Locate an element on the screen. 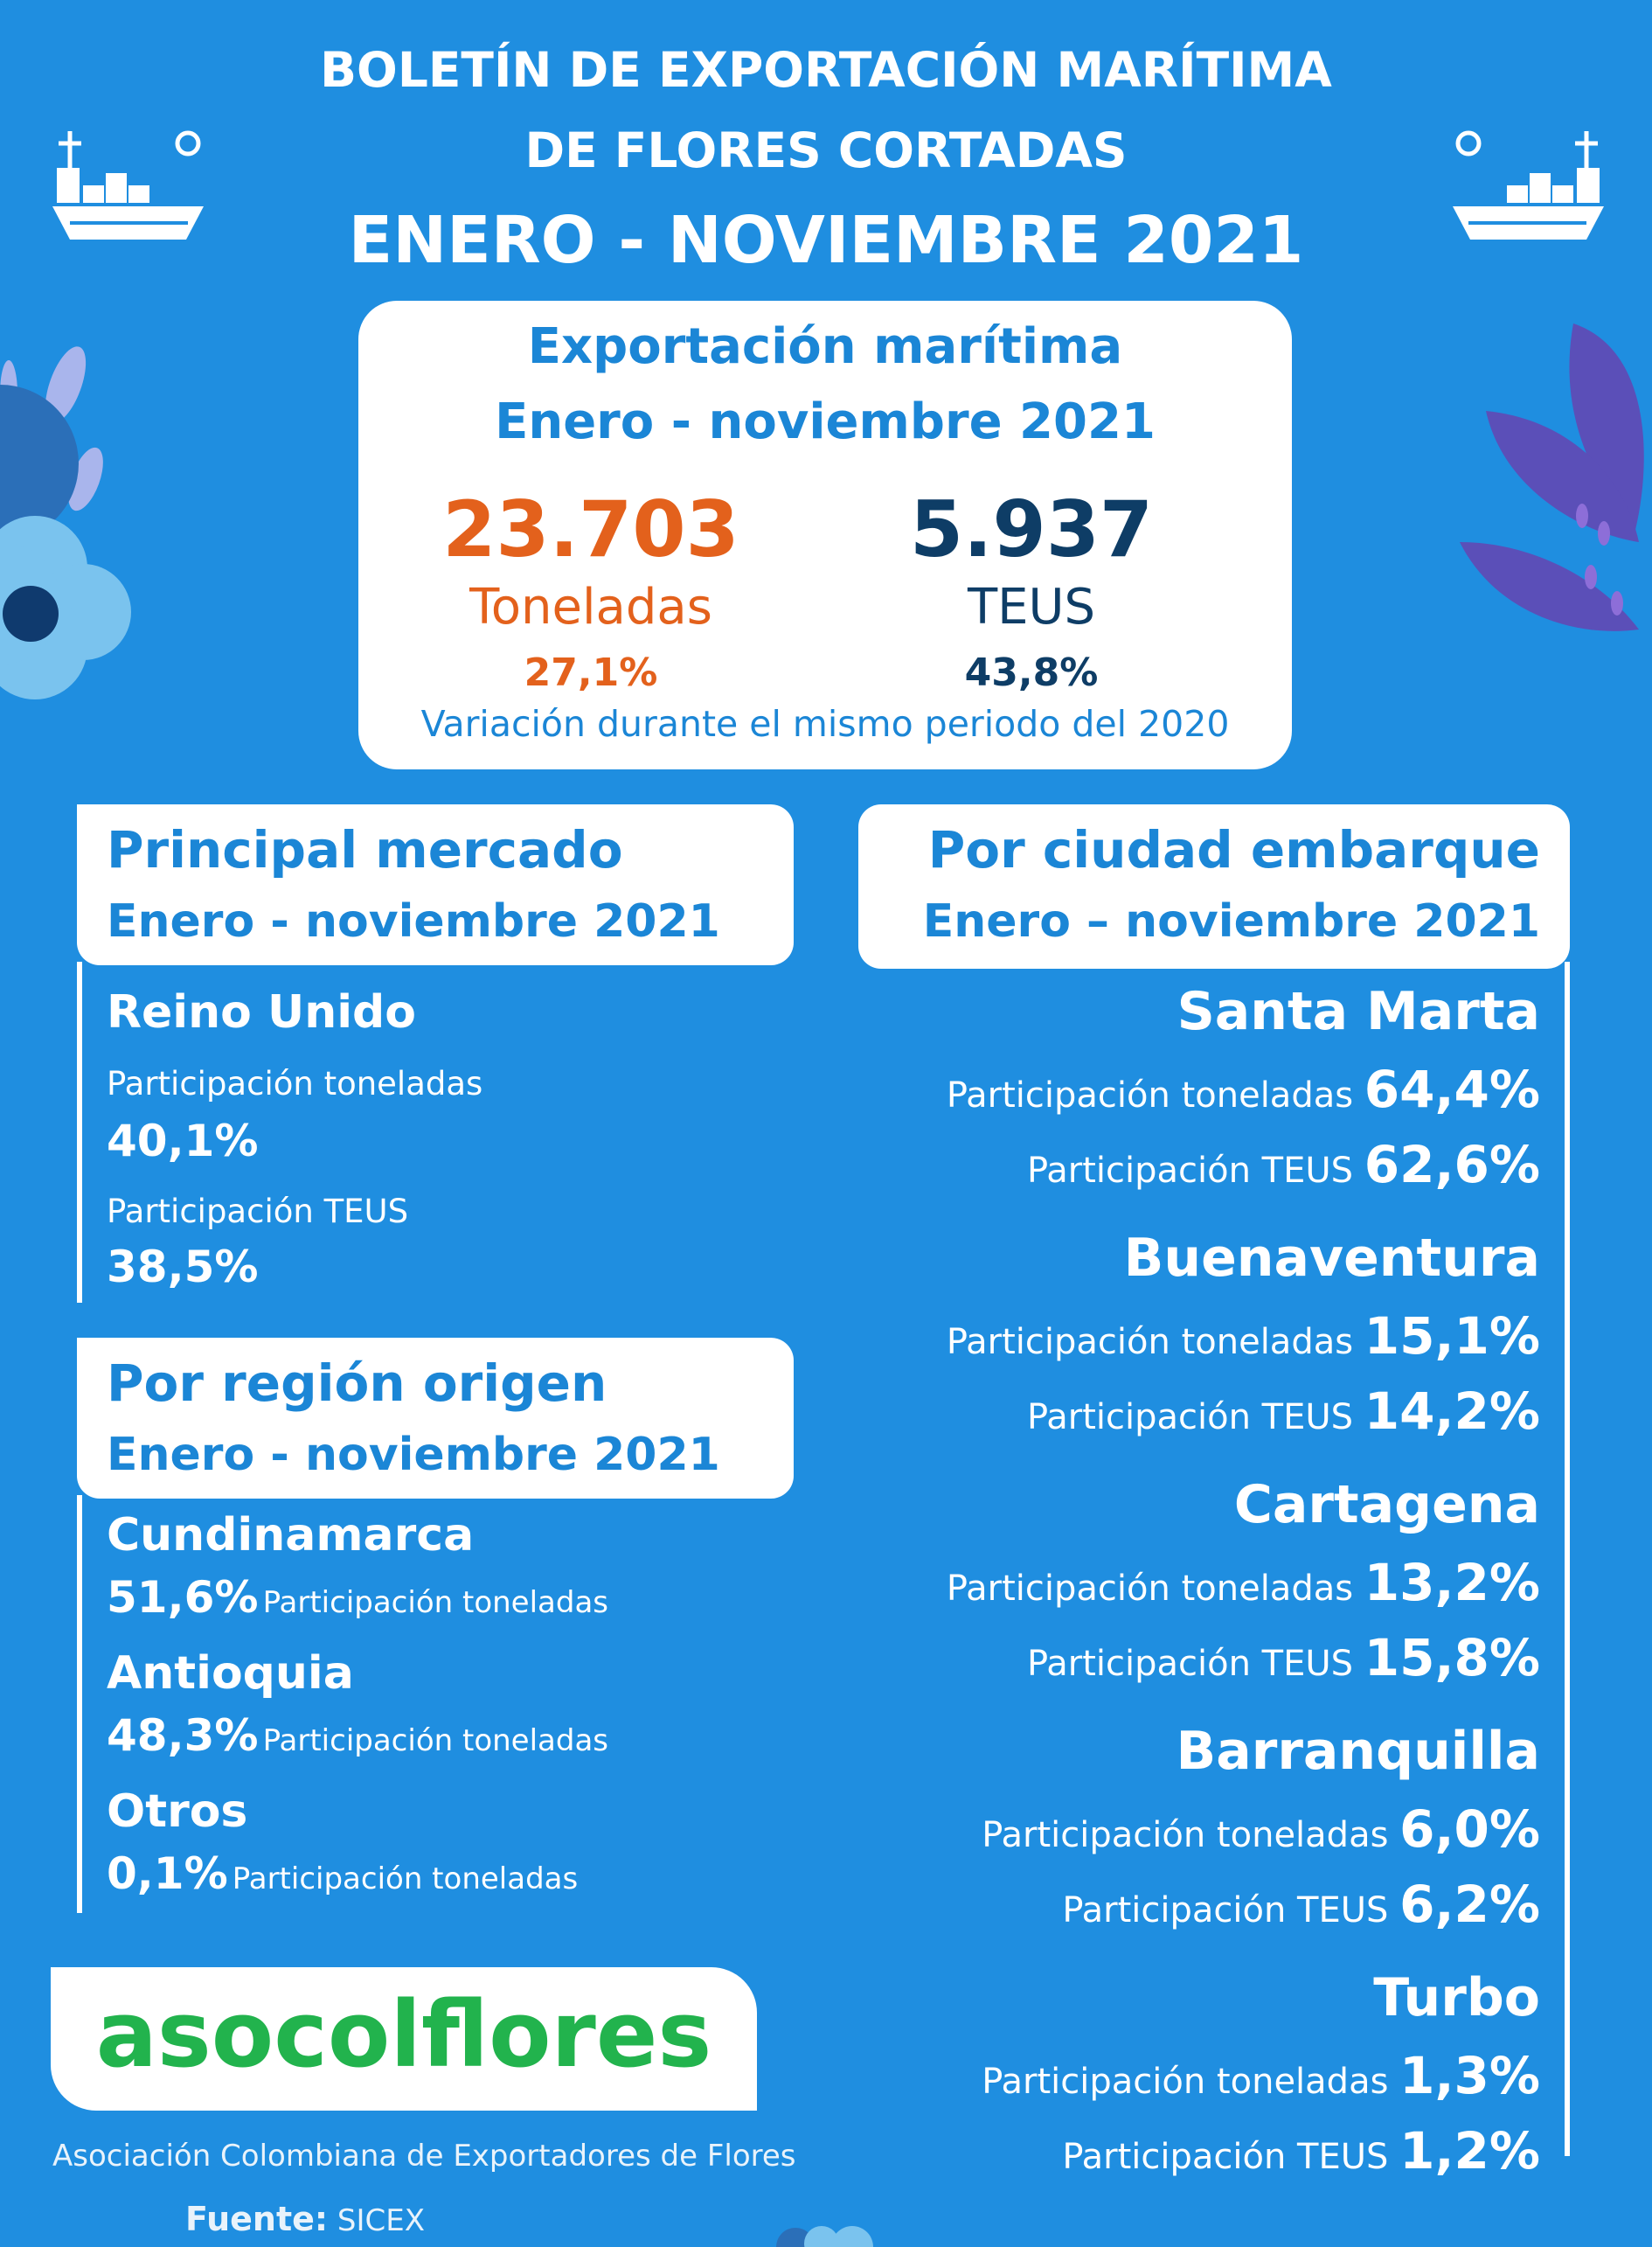  region-name: Otros is located at coordinates (178, 1812).